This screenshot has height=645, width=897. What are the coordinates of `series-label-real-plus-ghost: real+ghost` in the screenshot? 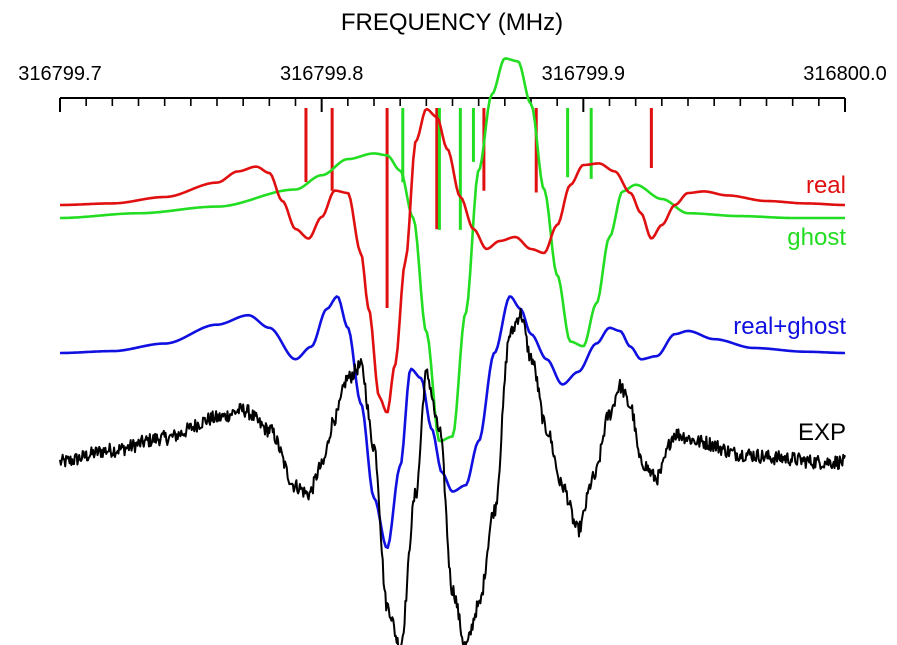 It's located at (789, 326).